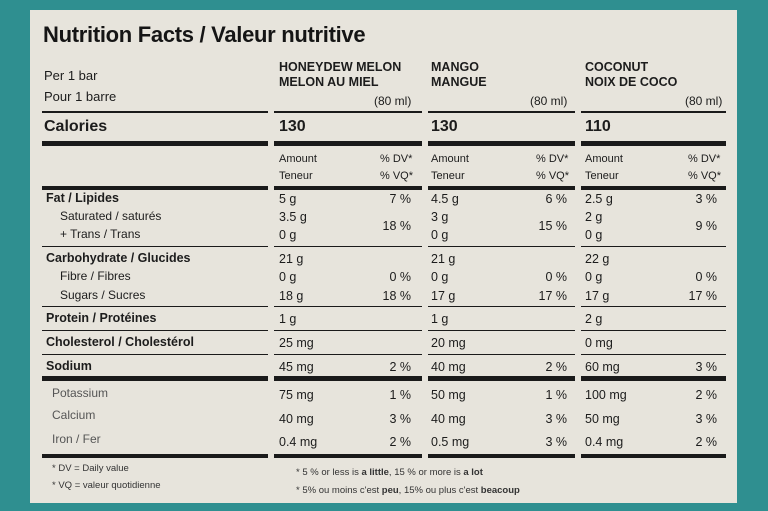  What do you see at coordinates (80, 393) in the screenshot?
I see `potassium-label: Potassium` at bounding box center [80, 393].